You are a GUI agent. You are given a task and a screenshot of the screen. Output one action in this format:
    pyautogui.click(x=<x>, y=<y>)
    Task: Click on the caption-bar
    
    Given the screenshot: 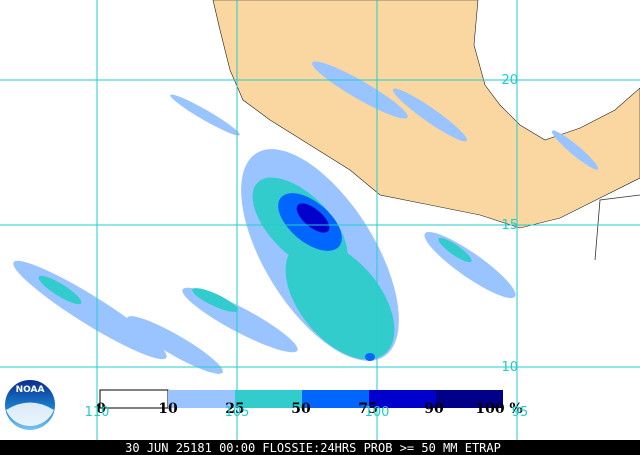 What is the action you would take?
    pyautogui.click(x=320, y=447)
    